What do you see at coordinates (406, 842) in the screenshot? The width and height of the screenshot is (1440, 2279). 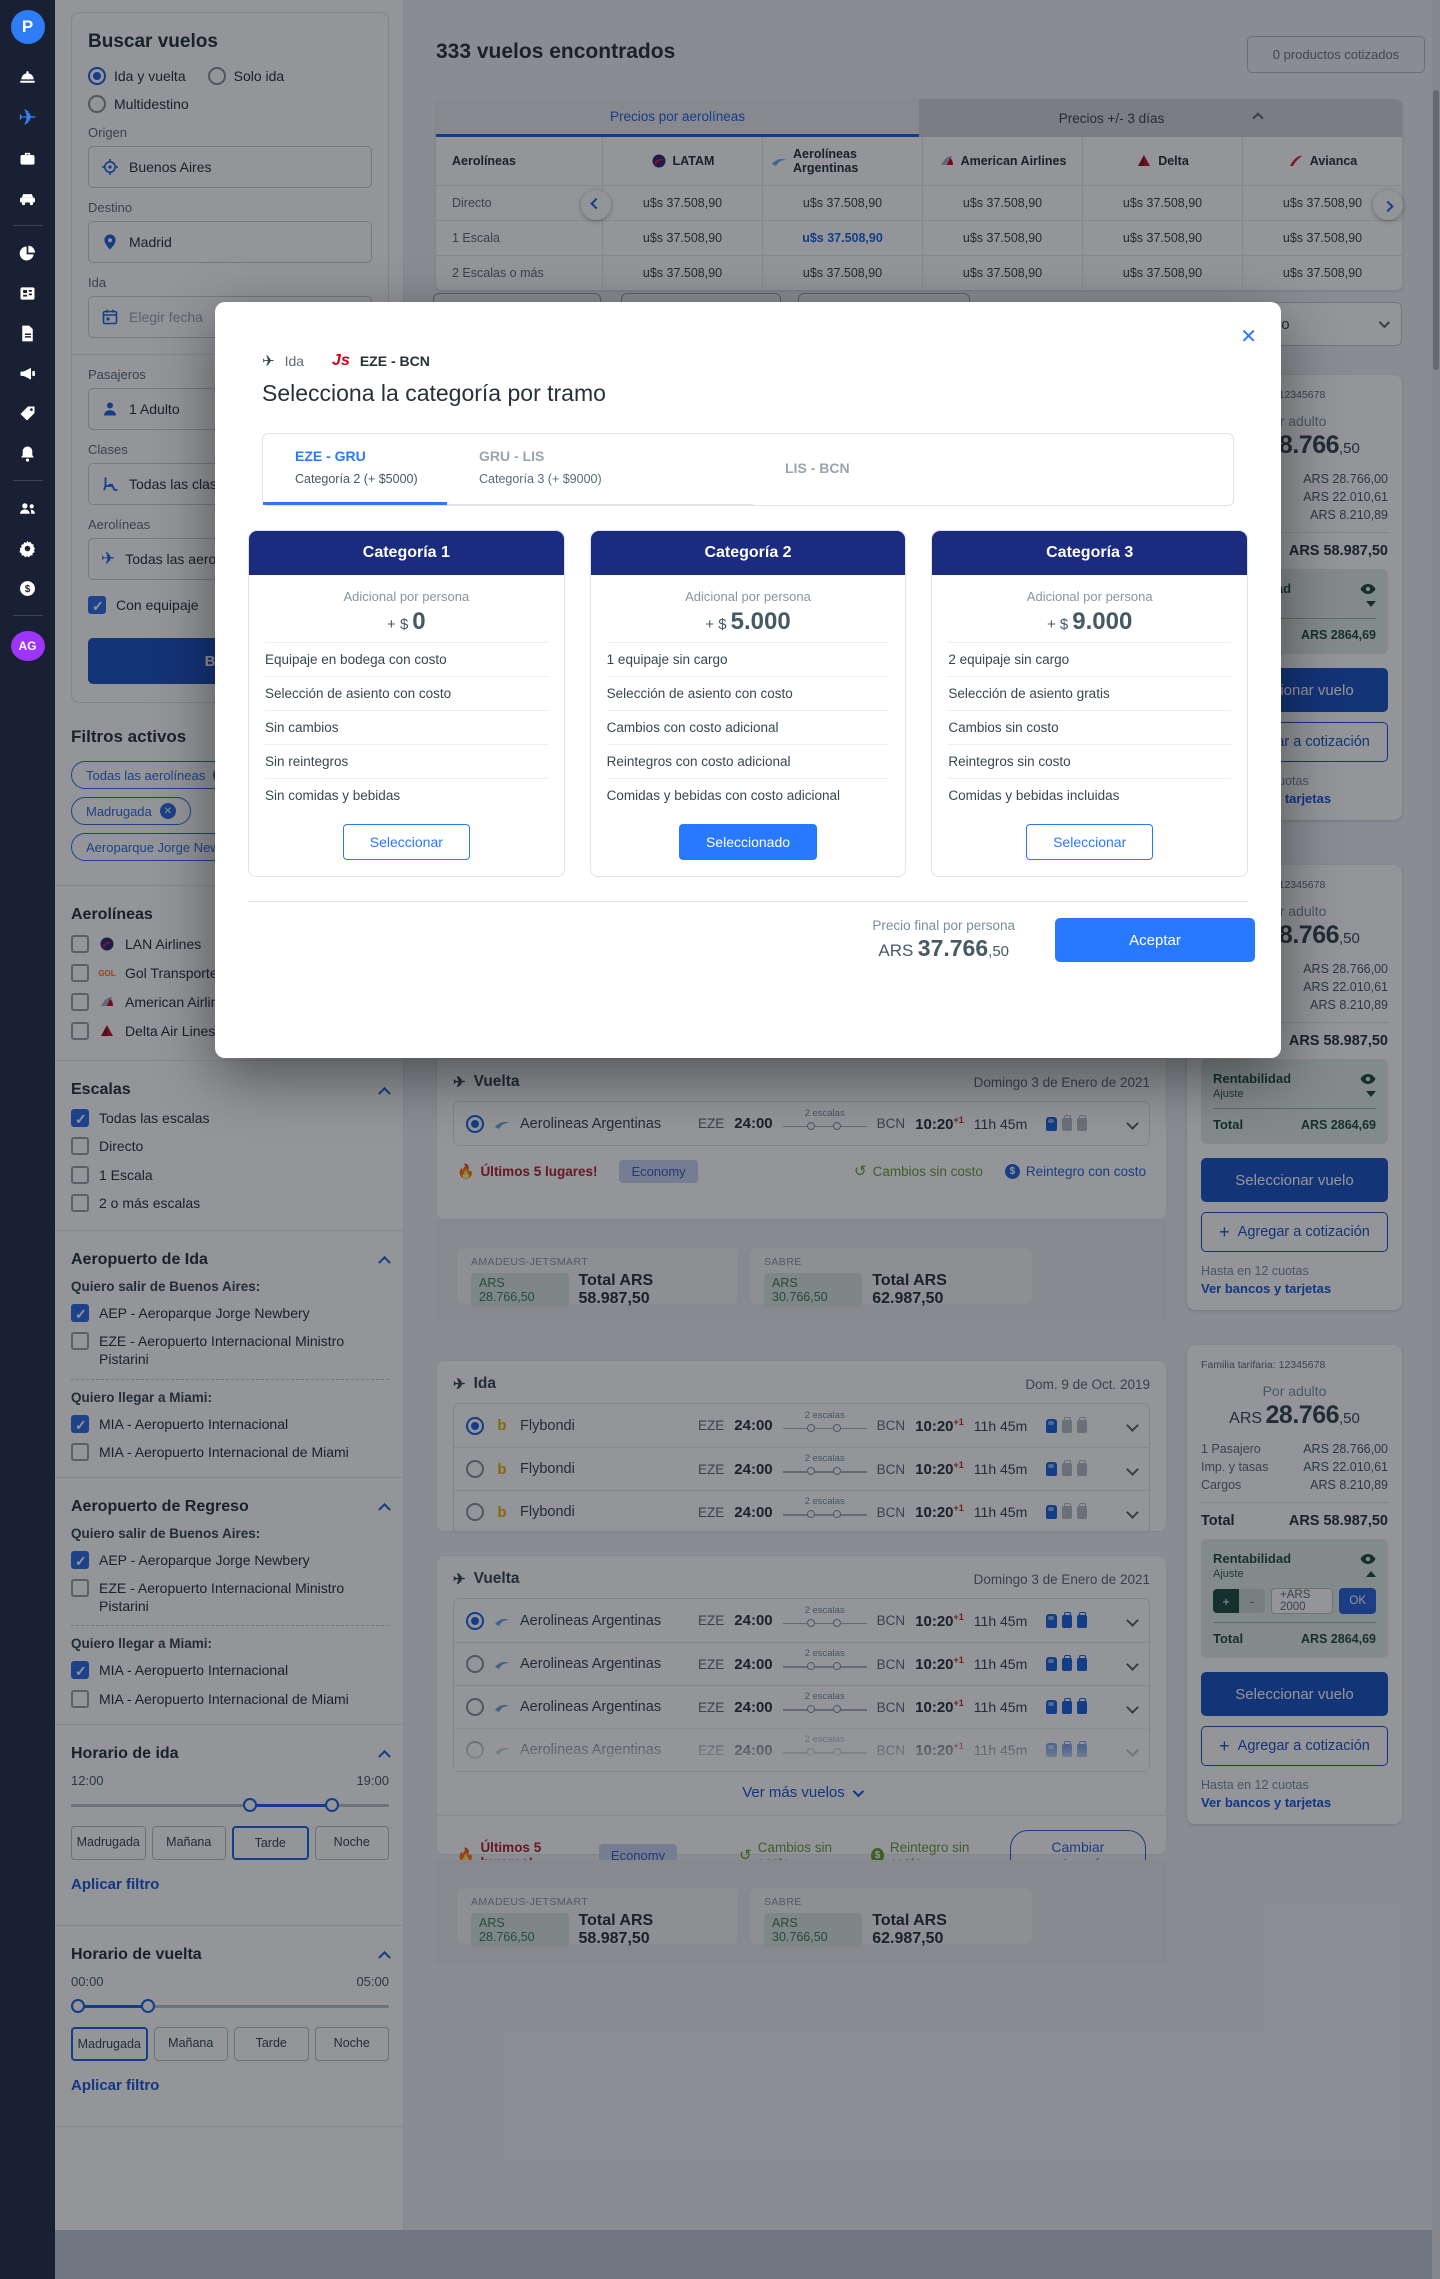 I see `select-category-1-button: Seleccionar` at bounding box center [406, 842].